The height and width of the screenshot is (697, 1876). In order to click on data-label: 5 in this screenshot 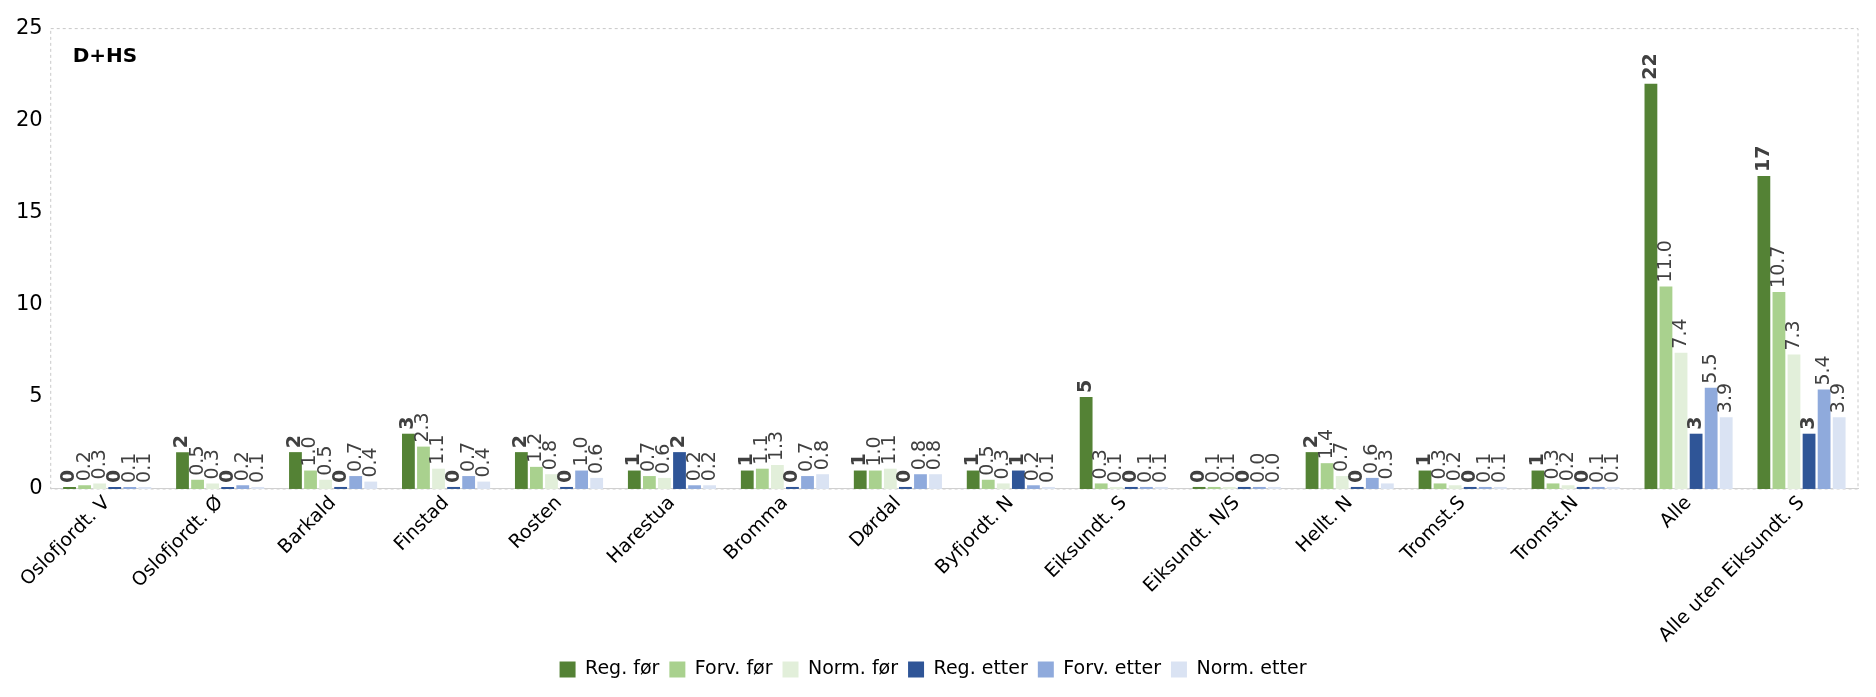, I will do `click(1084, 386)`.